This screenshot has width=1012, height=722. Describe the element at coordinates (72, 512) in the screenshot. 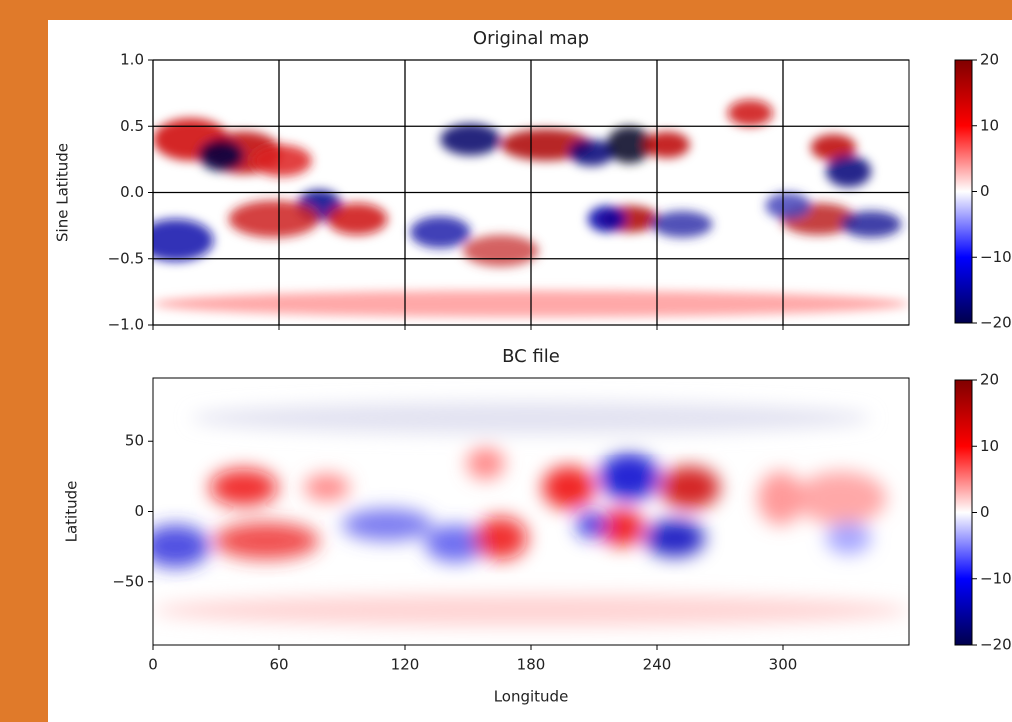

I see `y-axis-label: Latitude` at that location.